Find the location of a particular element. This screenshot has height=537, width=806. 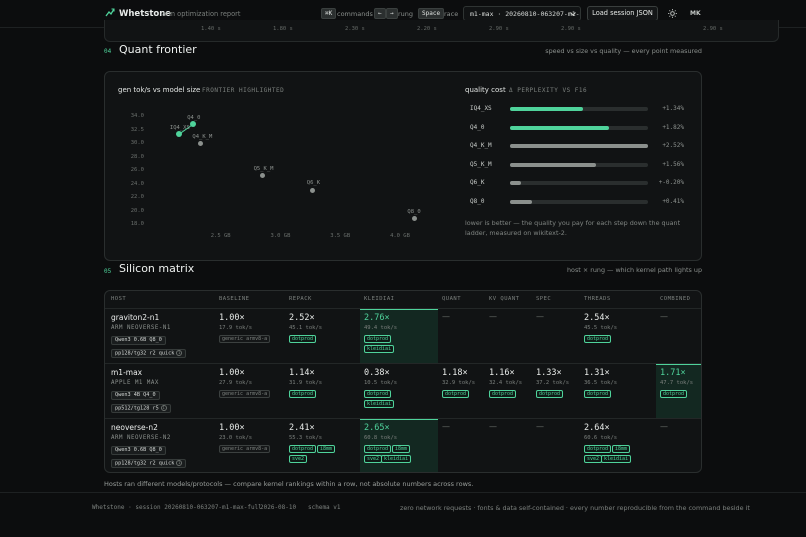

point-label: Q4_K_M is located at coordinates (202, 137).